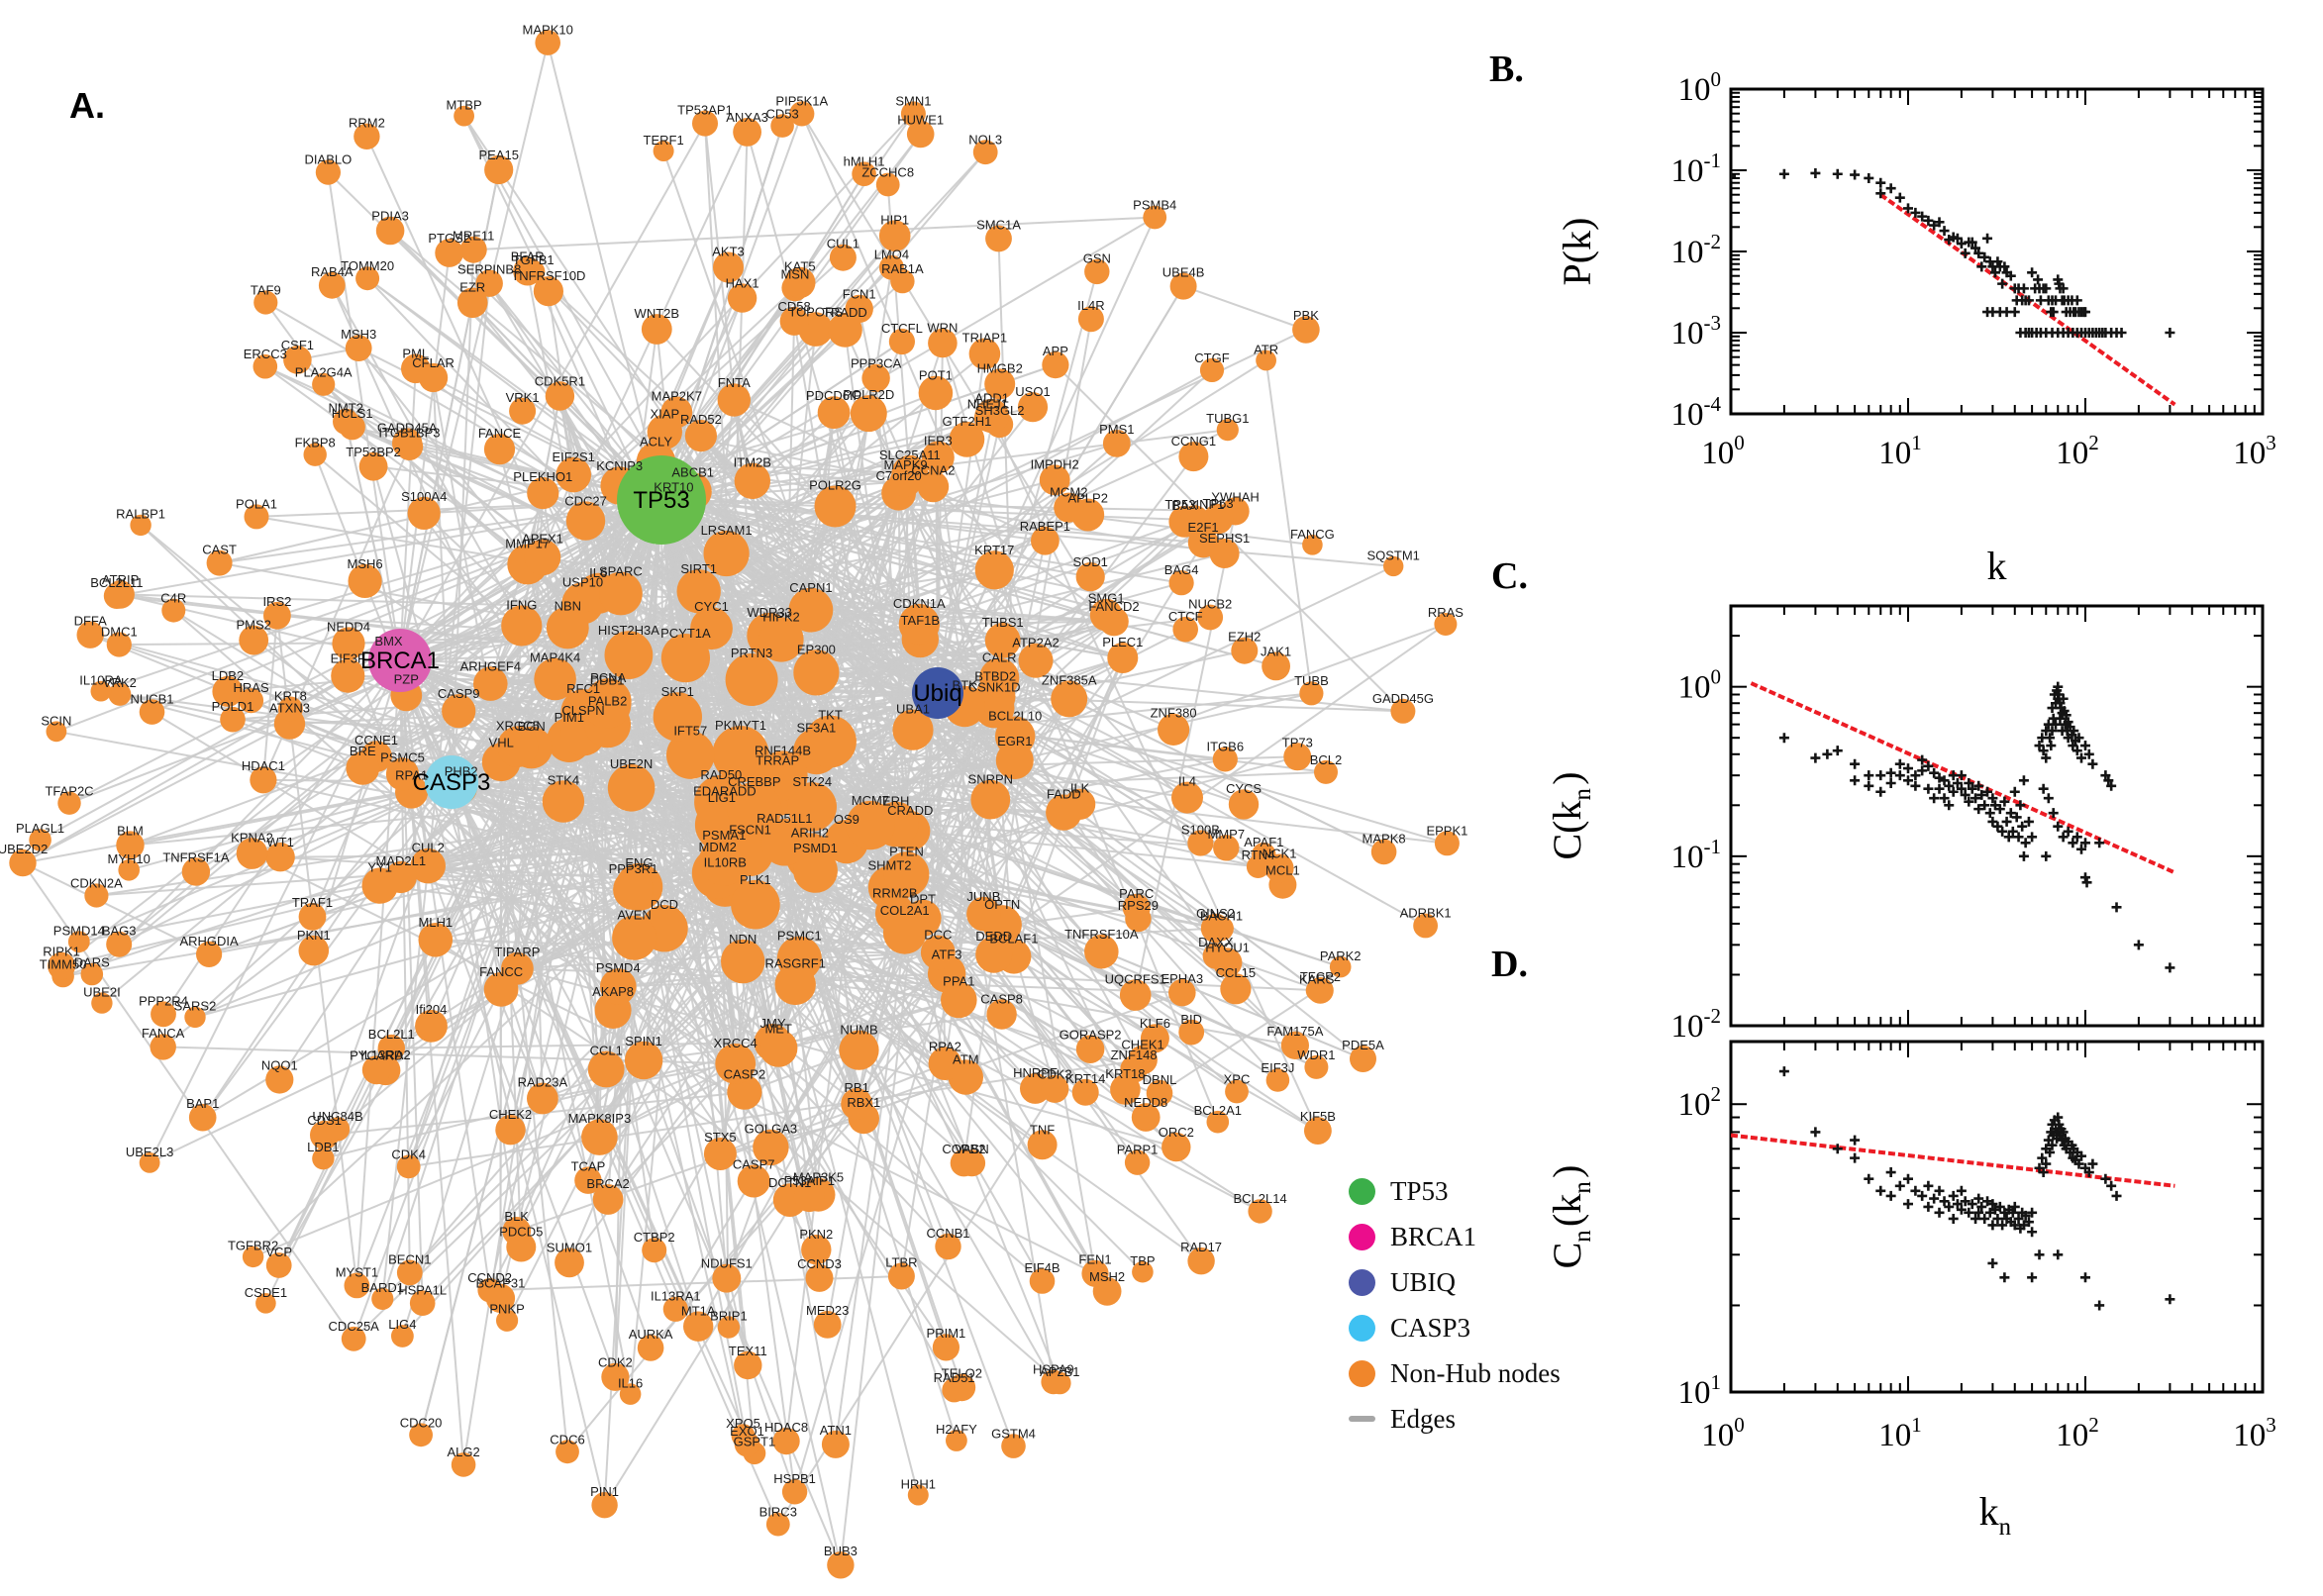 The width and height of the screenshot is (2323, 1596). Describe the element at coordinates (936, 375) in the screenshot. I see `network-node-label: POT1` at that location.